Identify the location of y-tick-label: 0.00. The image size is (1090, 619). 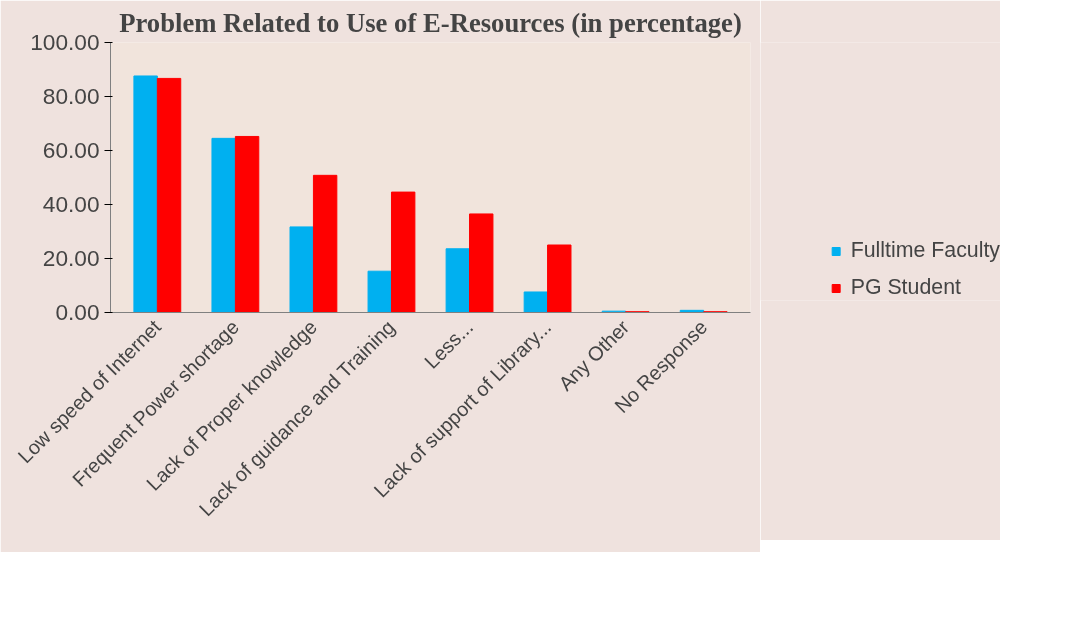
(77, 312).